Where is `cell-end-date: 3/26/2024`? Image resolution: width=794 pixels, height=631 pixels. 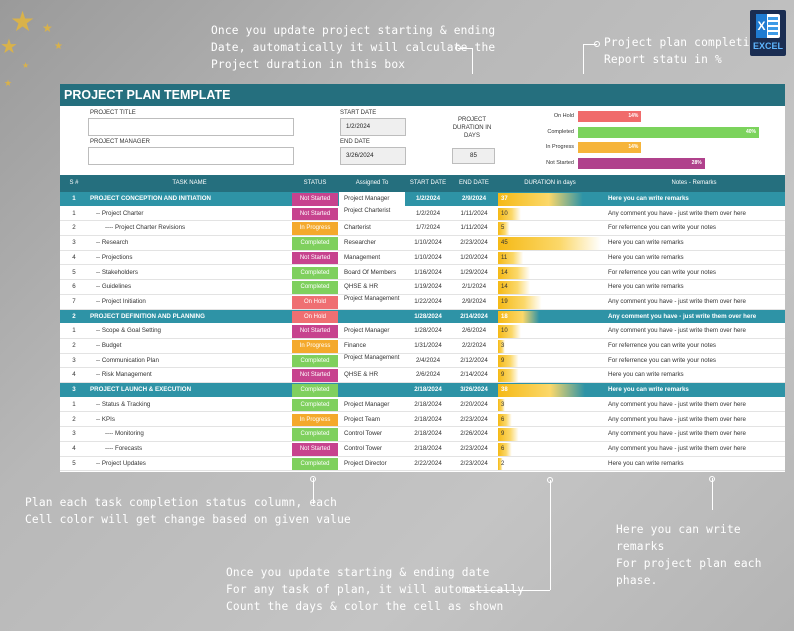 cell-end-date: 3/26/2024 is located at coordinates (474, 390).